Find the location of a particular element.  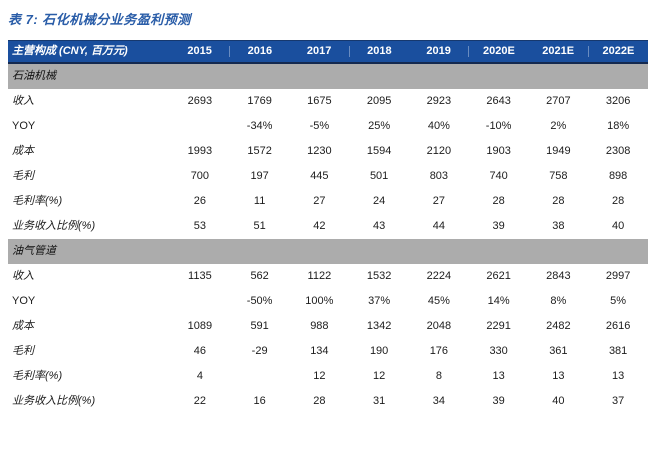

data-row: 成本 1993 1572 1230 1594 2120 1903 1949 2308 is located at coordinates (328, 151).